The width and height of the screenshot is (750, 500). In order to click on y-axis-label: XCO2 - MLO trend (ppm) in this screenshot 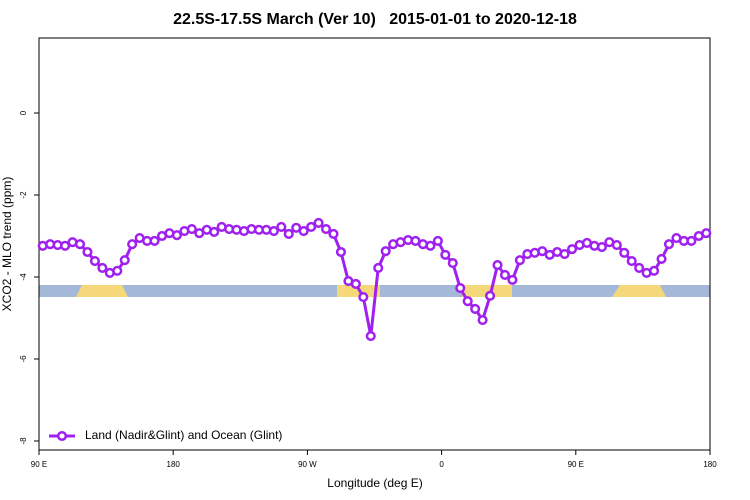, I will do `click(7, 244)`.